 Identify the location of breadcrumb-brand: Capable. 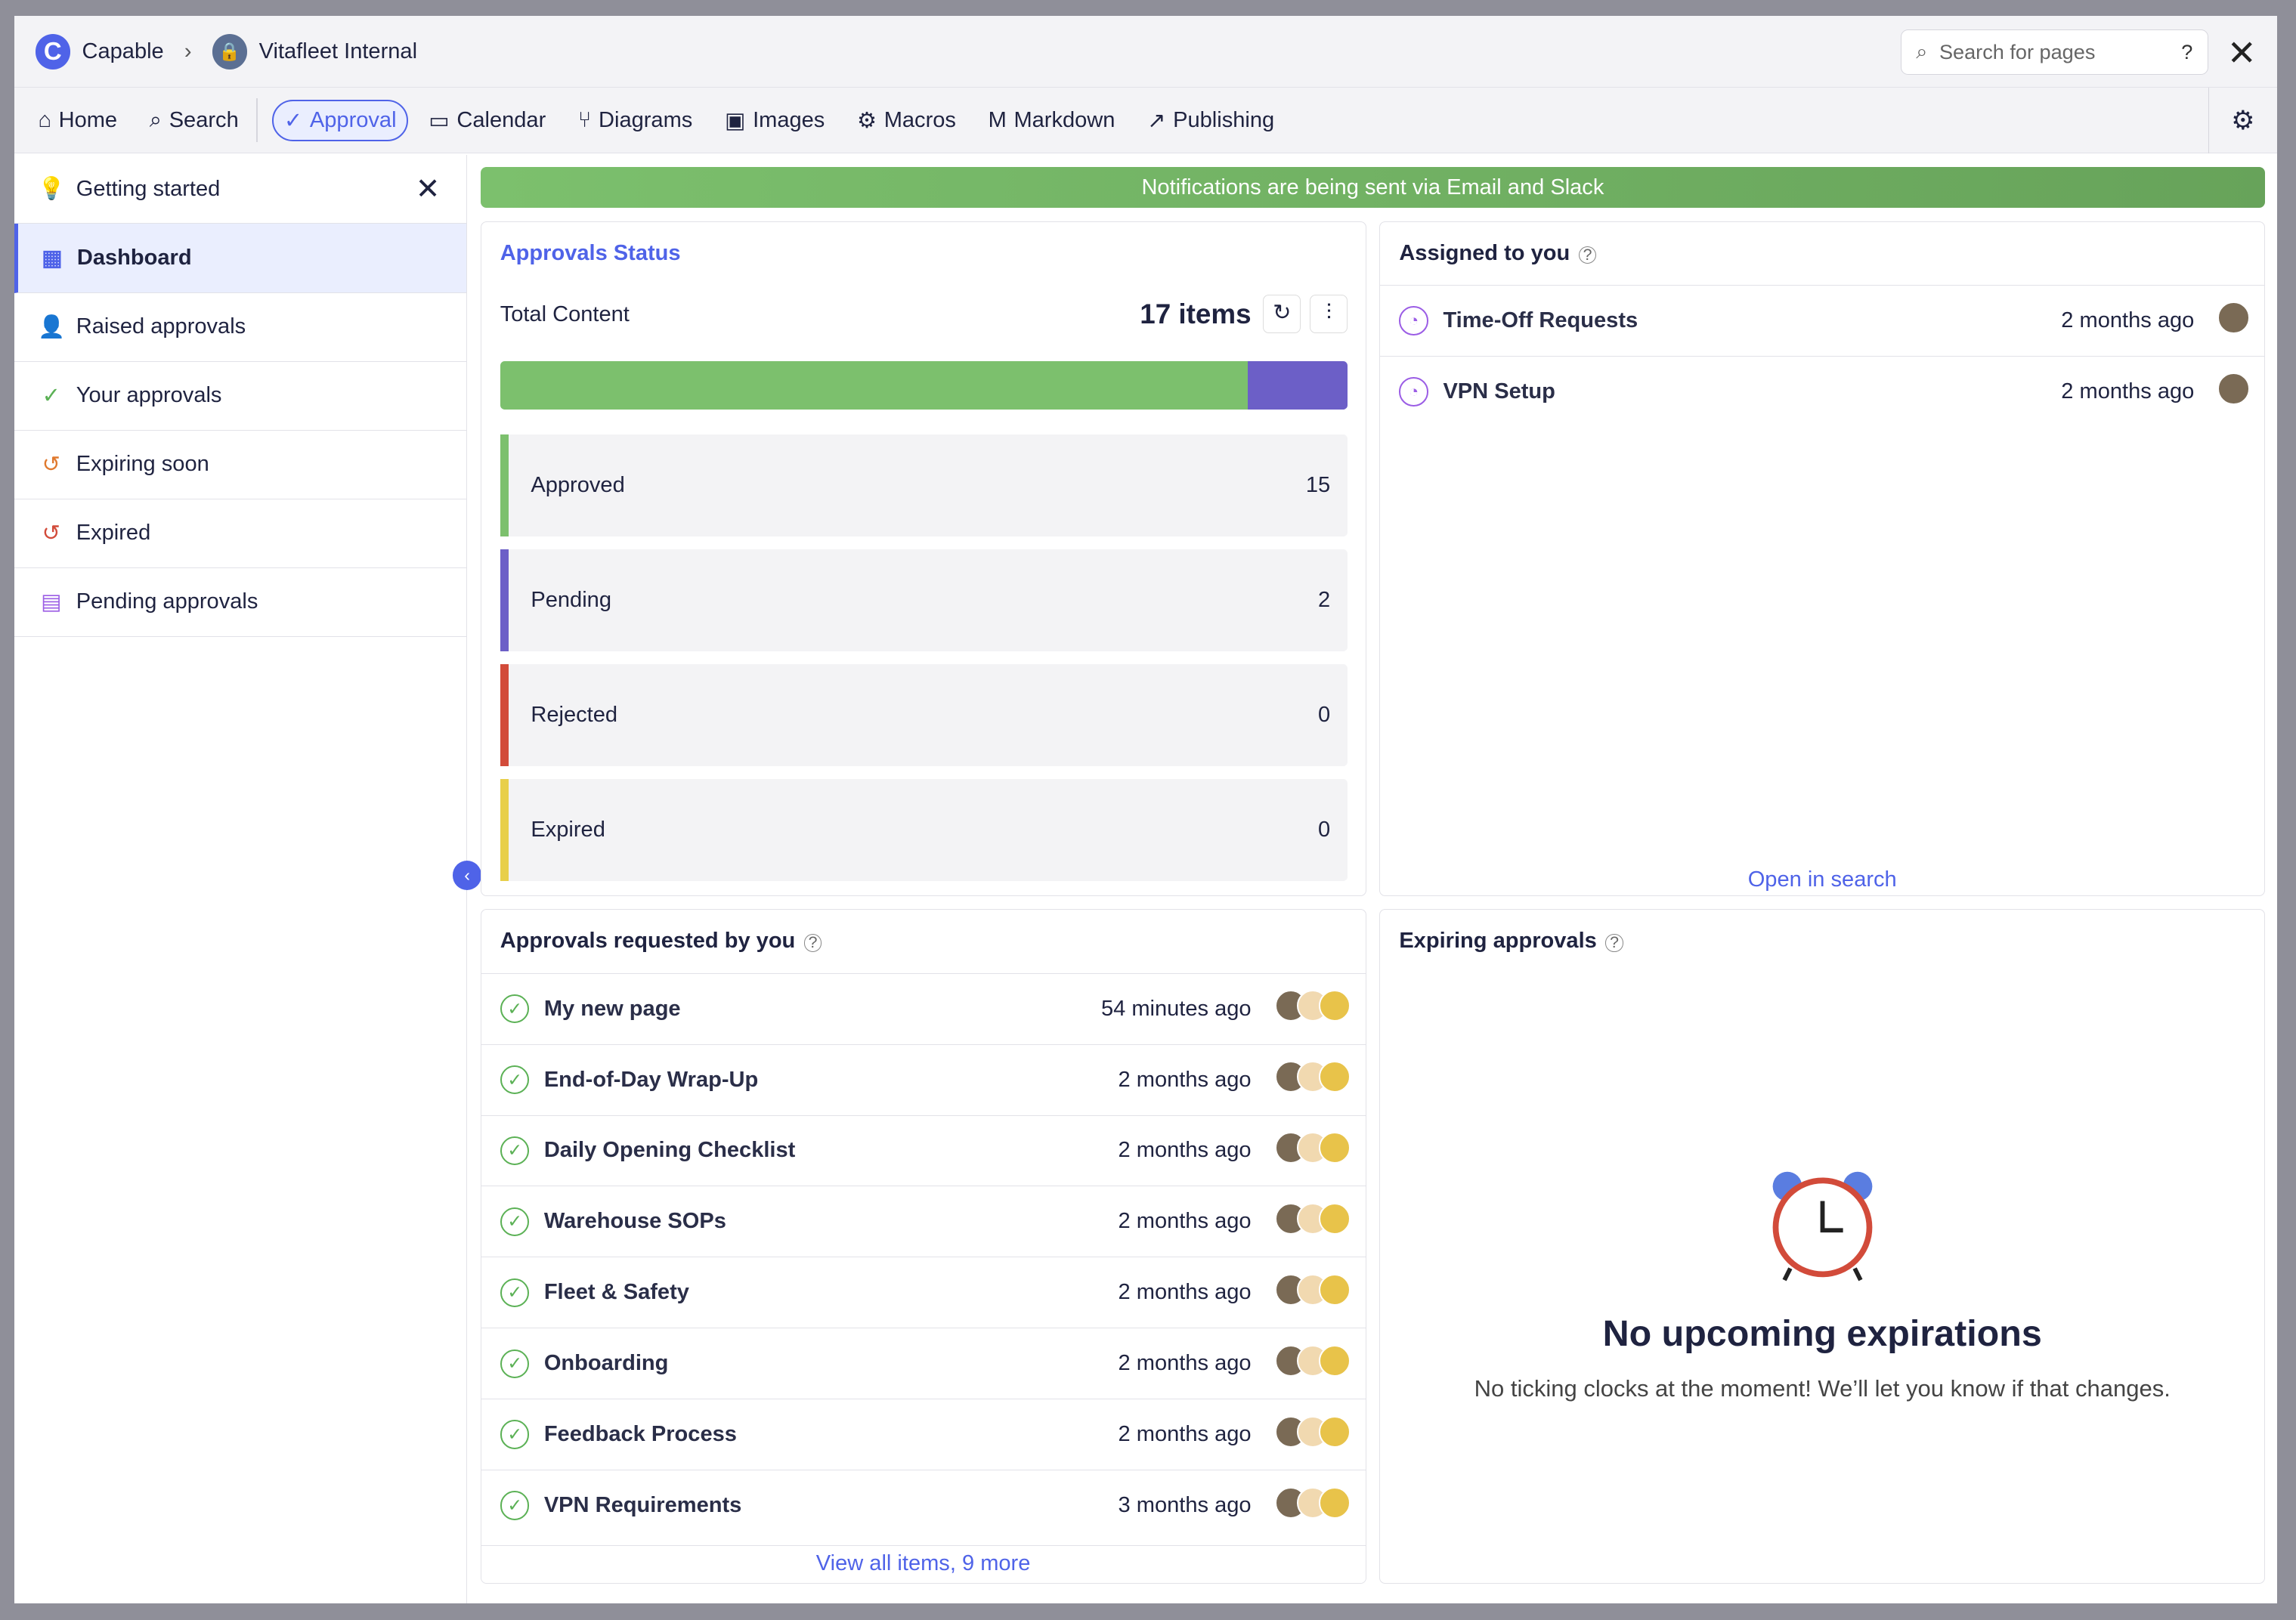
(123, 51).